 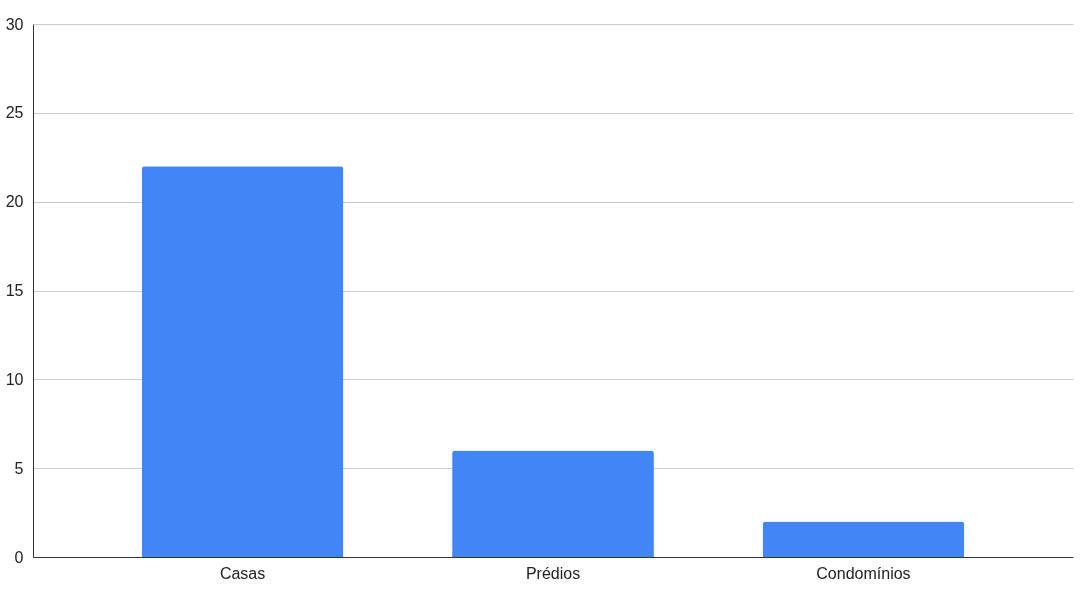 What do you see at coordinates (19, 468) in the screenshot?
I see `y-tick-label: 5` at bounding box center [19, 468].